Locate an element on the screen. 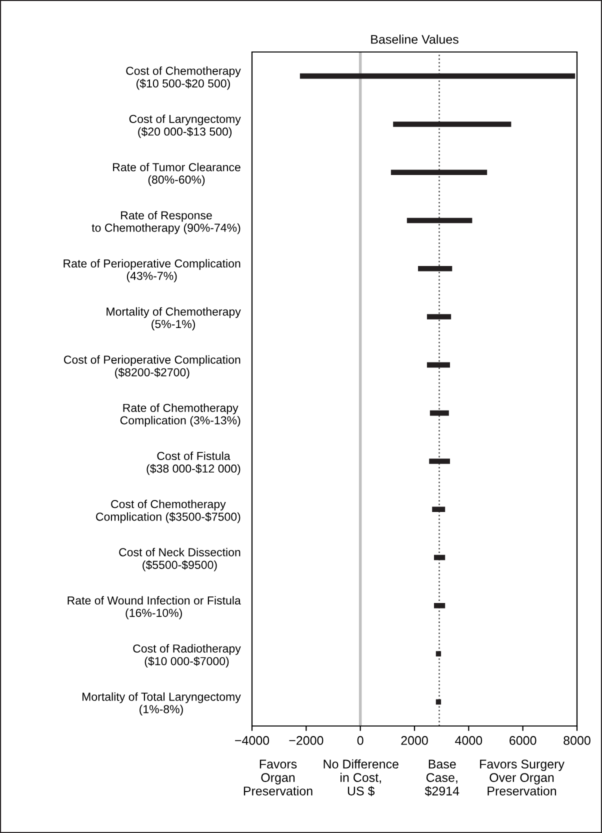  y-tick-label: Rate of Perioperative Complication (43%-7%) is located at coordinates (152, 270).